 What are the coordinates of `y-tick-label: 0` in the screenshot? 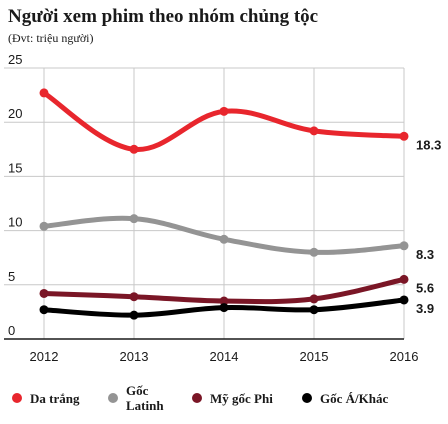 It's located at (11, 330).